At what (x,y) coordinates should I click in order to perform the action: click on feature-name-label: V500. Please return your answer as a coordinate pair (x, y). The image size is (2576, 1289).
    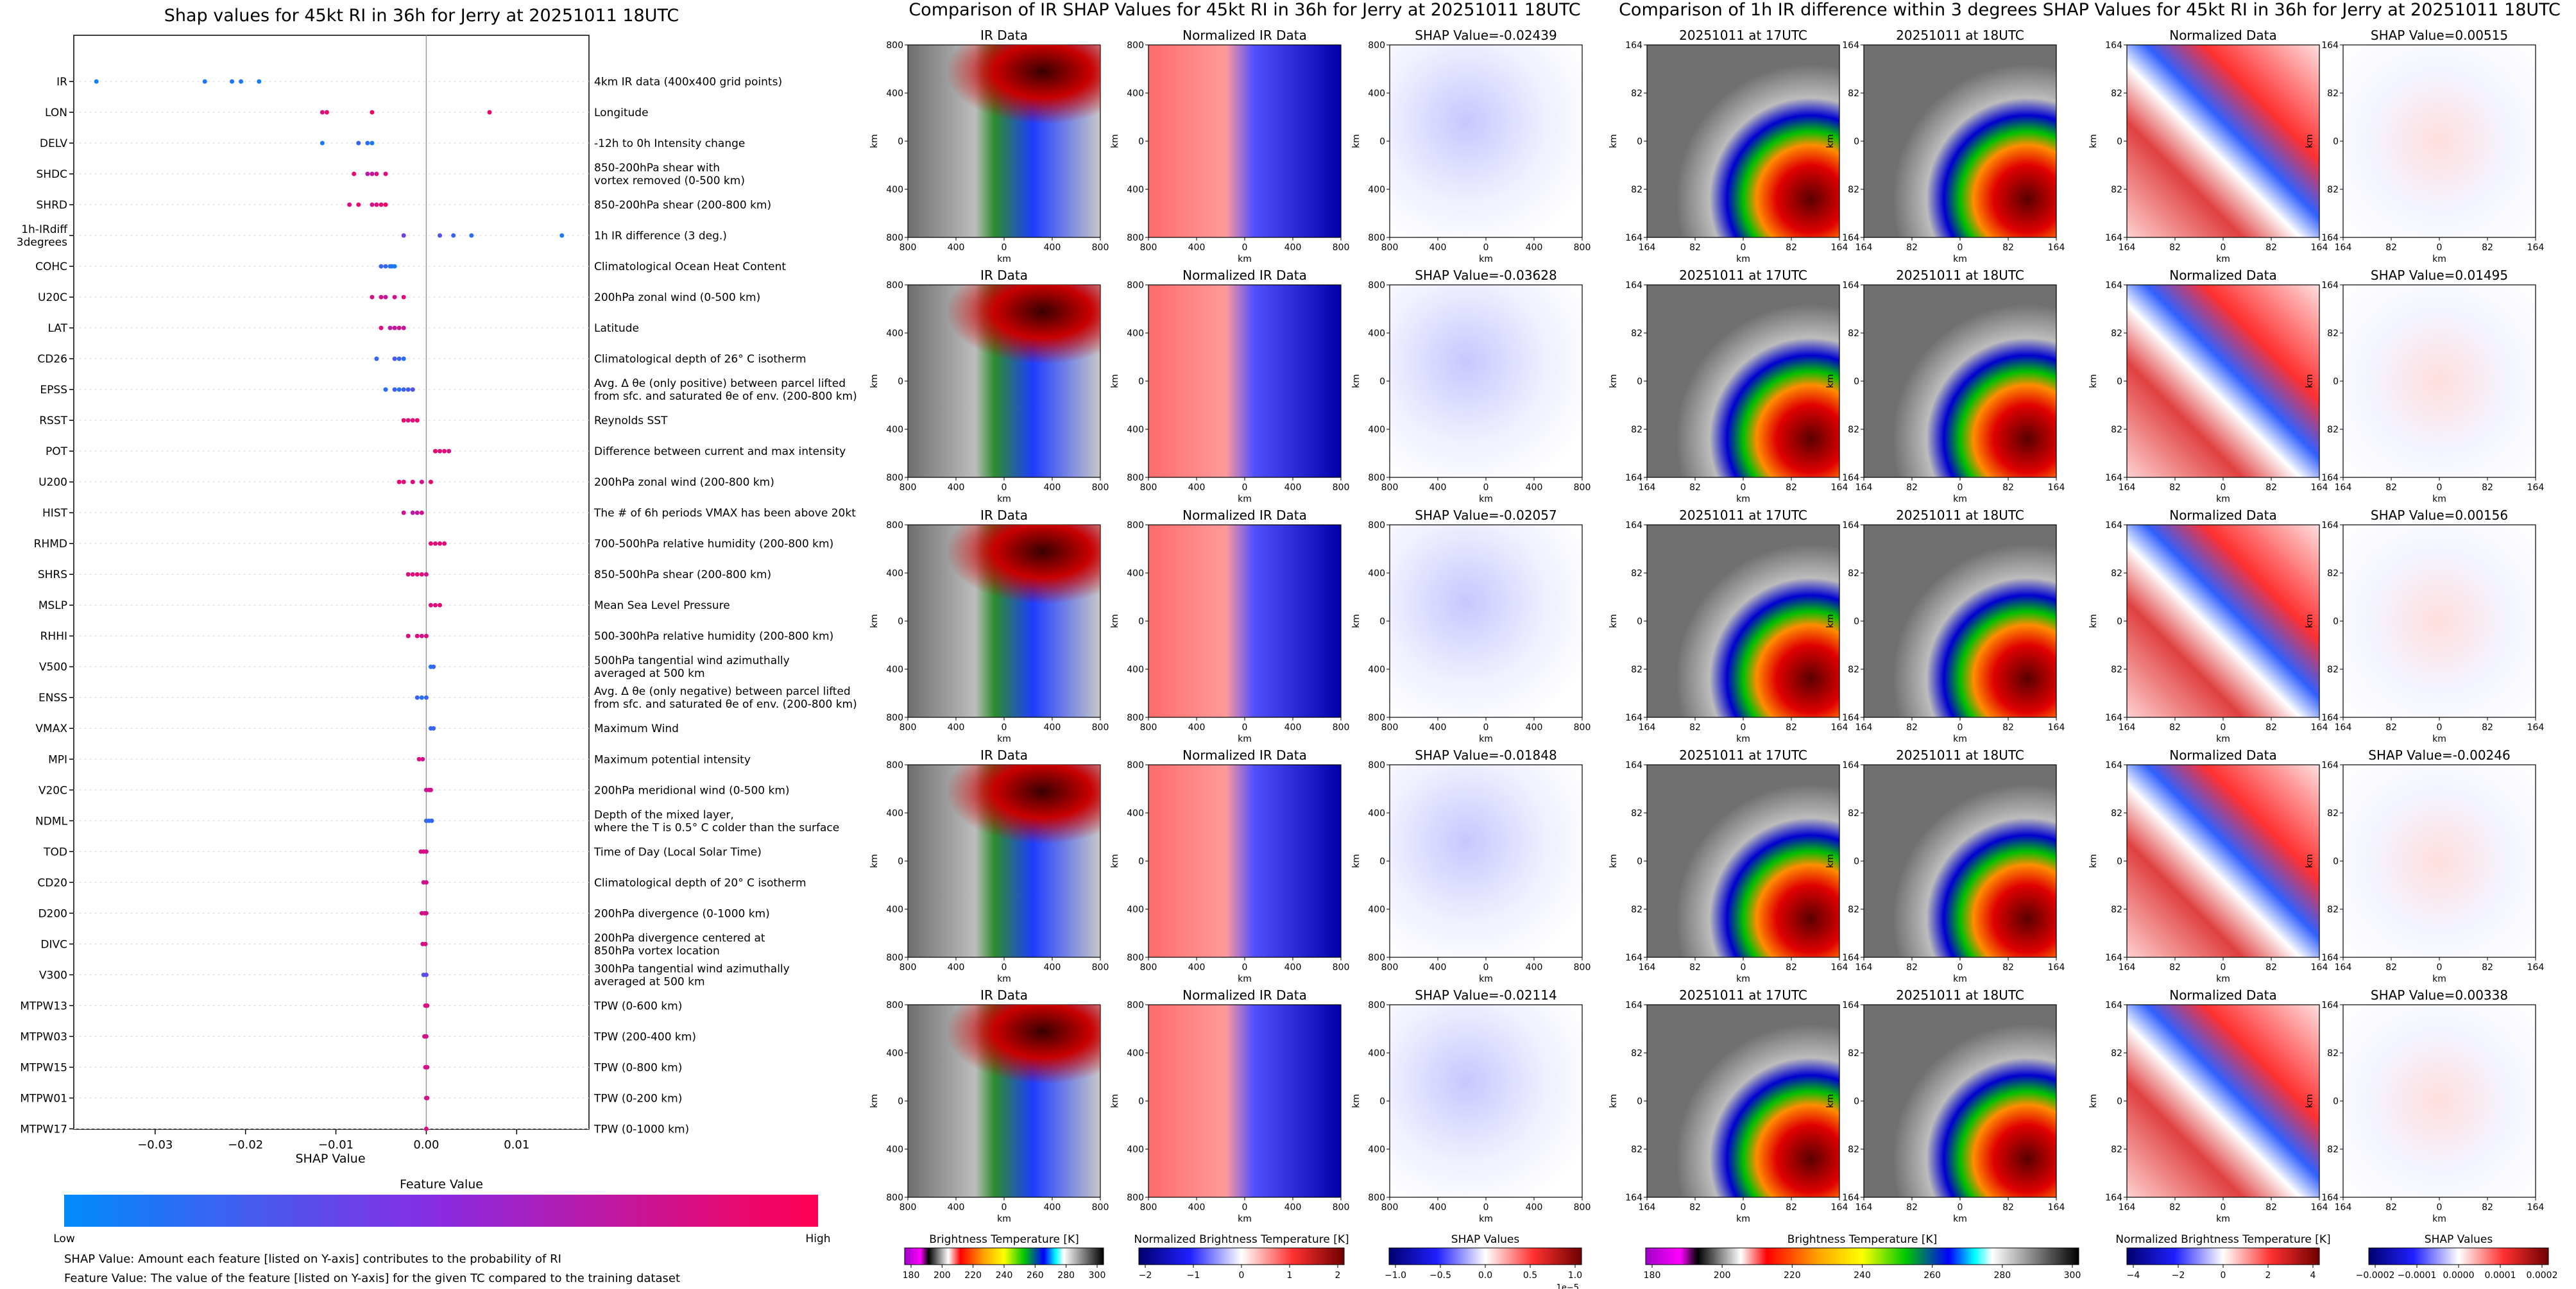
    Looking at the image, I should click on (53, 667).